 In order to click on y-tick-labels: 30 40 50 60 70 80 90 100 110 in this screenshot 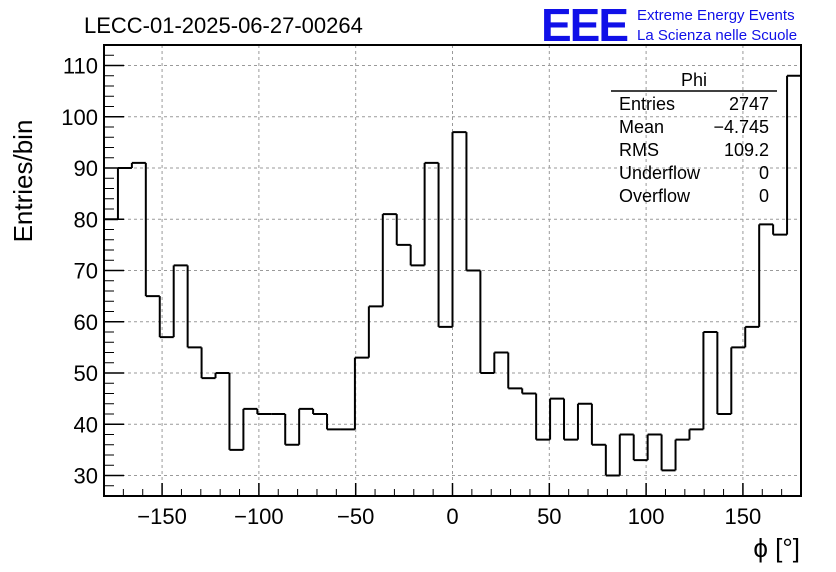, I will do `click(79, 271)`.